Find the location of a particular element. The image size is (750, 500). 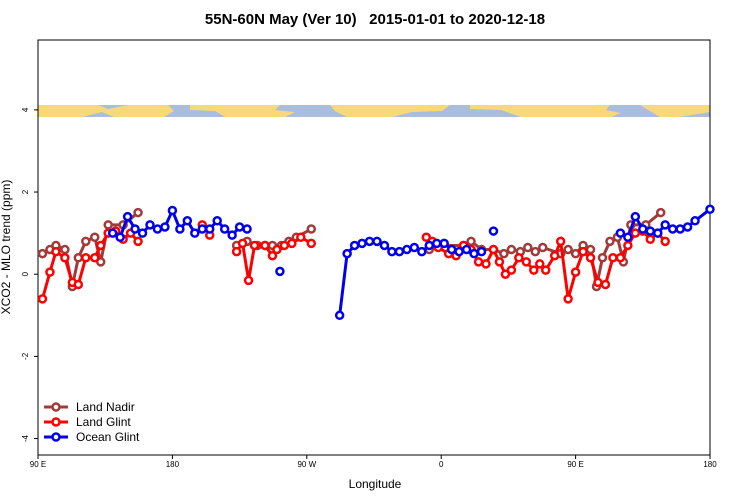

legend-marker is located at coordinates (56, 437).